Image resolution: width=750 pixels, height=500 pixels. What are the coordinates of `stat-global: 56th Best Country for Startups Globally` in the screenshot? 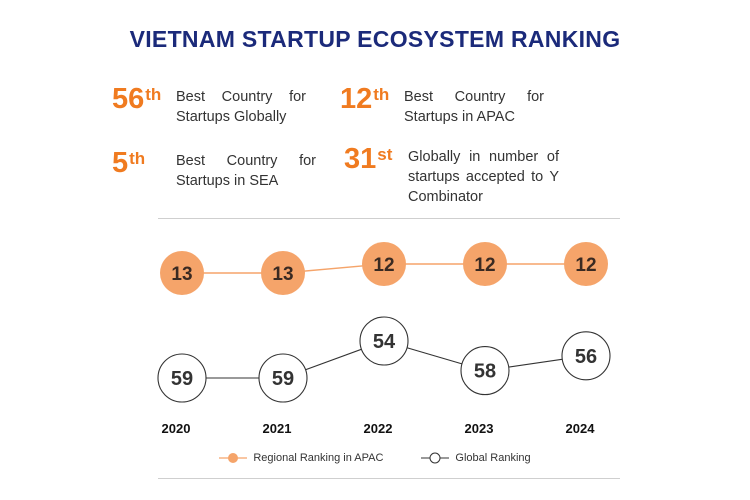 It's located at (209, 105).